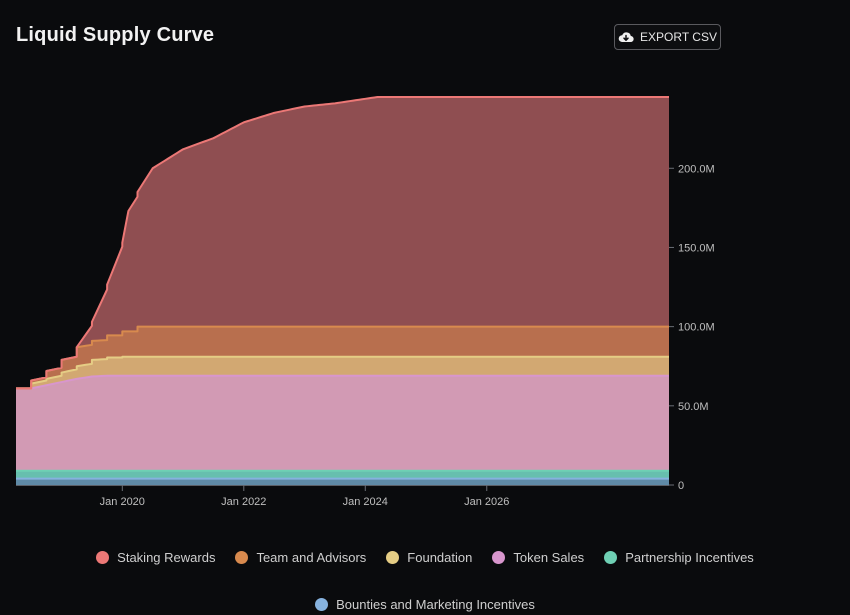 The image size is (850, 615). What do you see at coordinates (243, 502) in the screenshot?
I see `x-tick-label: Jan 2022` at bounding box center [243, 502].